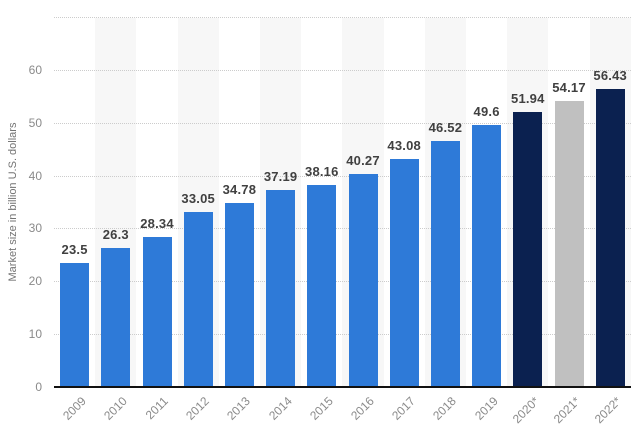 This screenshot has height=439, width=634. I want to click on value-label: 23.5, so click(74, 249).